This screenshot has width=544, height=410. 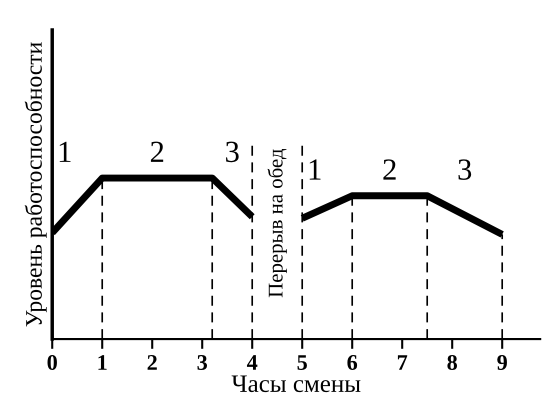 I want to click on x-tick-label: 7, so click(x=403, y=362).